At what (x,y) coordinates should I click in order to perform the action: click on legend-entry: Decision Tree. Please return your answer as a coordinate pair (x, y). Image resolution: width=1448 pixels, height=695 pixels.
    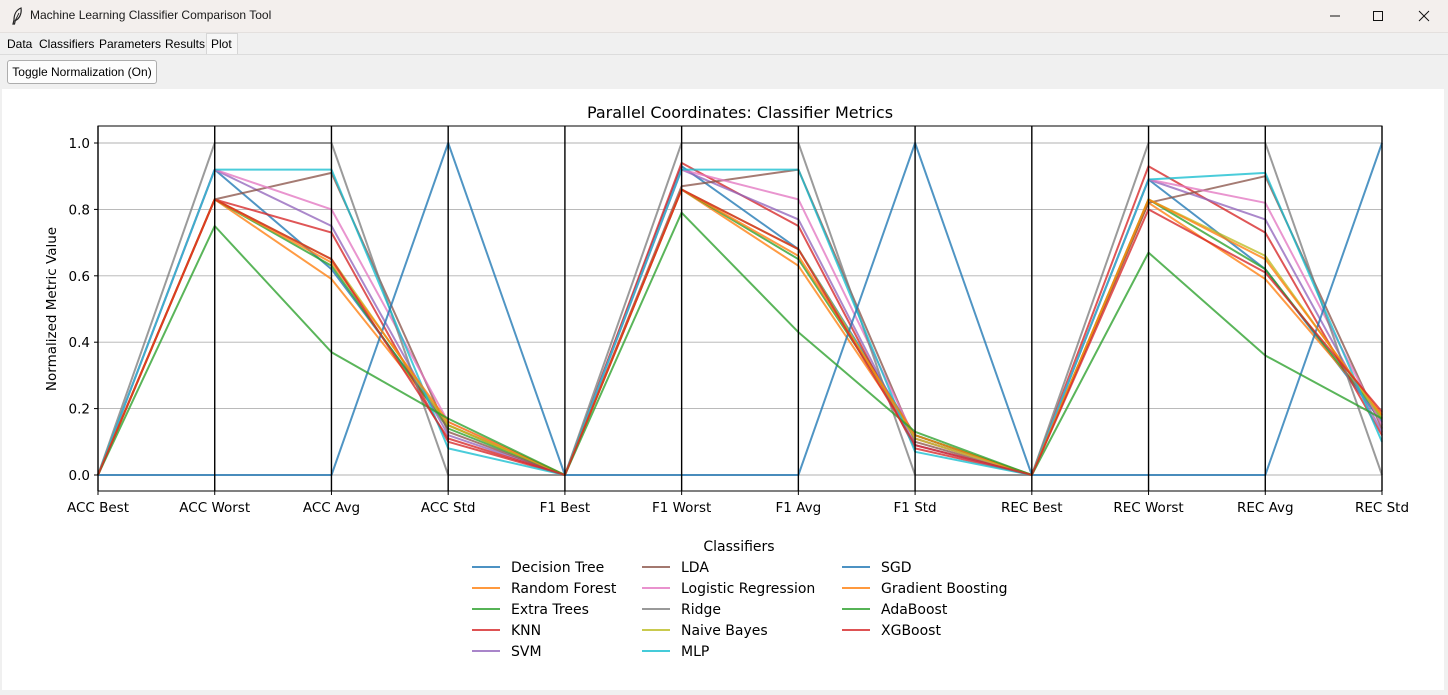
    Looking at the image, I should click on (557, 568).